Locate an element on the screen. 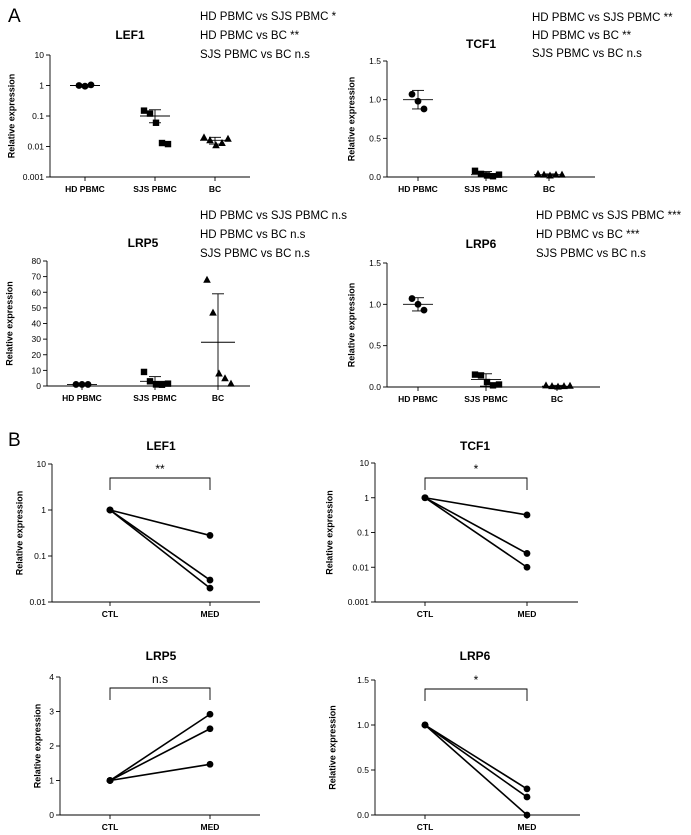 This screenshot has height=835, width=691. chart-title: LRP5 is located at coordinates (161, 656).